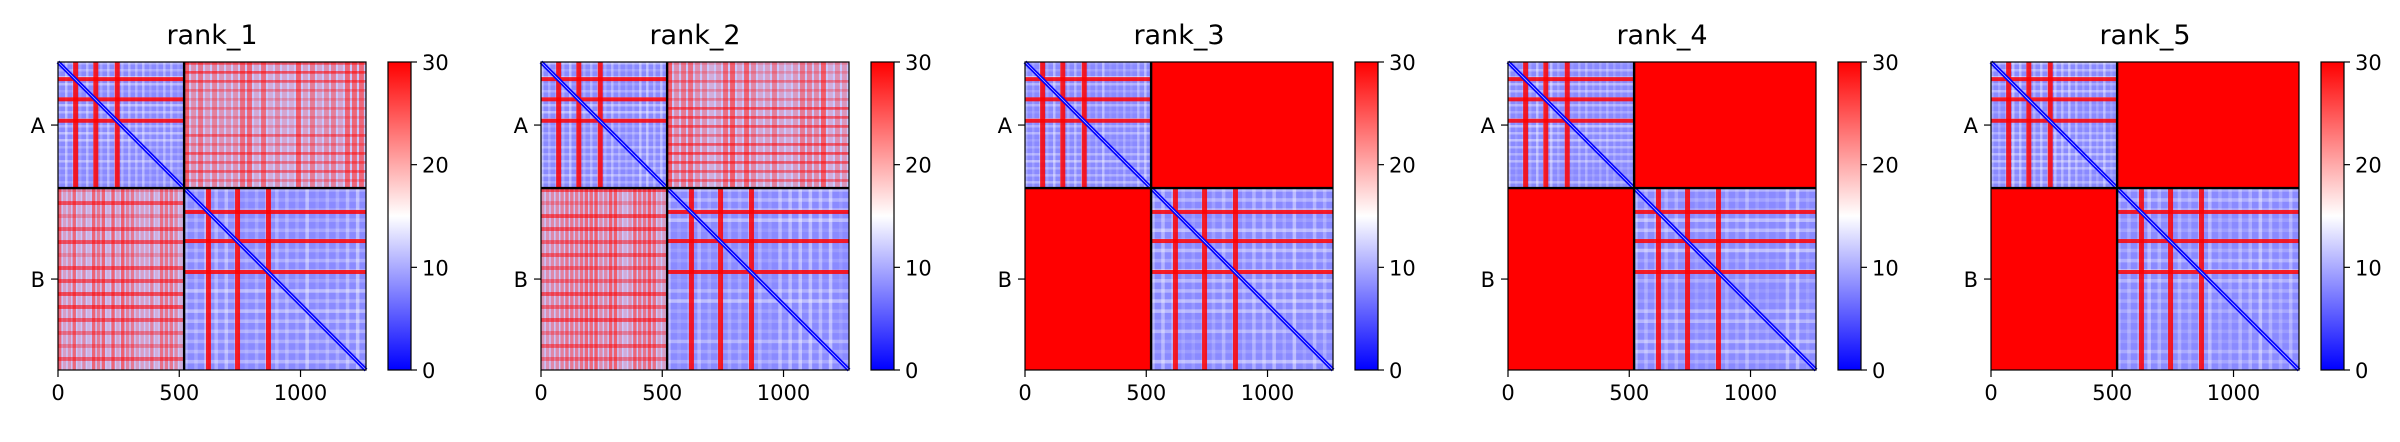 The height and width of the screenshot is (442, 2400). What do you see at coordinates (694, 35) in the screenshot?
I see `panel-title: rank_2` at bounding box center [694, 35].